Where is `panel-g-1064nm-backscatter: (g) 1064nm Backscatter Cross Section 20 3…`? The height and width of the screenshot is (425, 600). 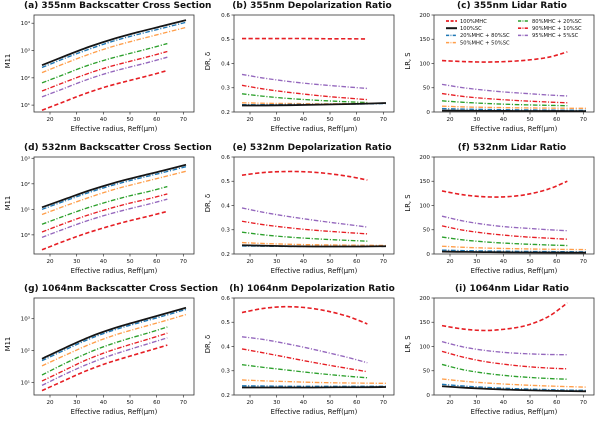 panel-g-1064nm-backscatter: (g) 1064nm Backscatter Cross Section 20 3… is located at coordinates (109, 354).